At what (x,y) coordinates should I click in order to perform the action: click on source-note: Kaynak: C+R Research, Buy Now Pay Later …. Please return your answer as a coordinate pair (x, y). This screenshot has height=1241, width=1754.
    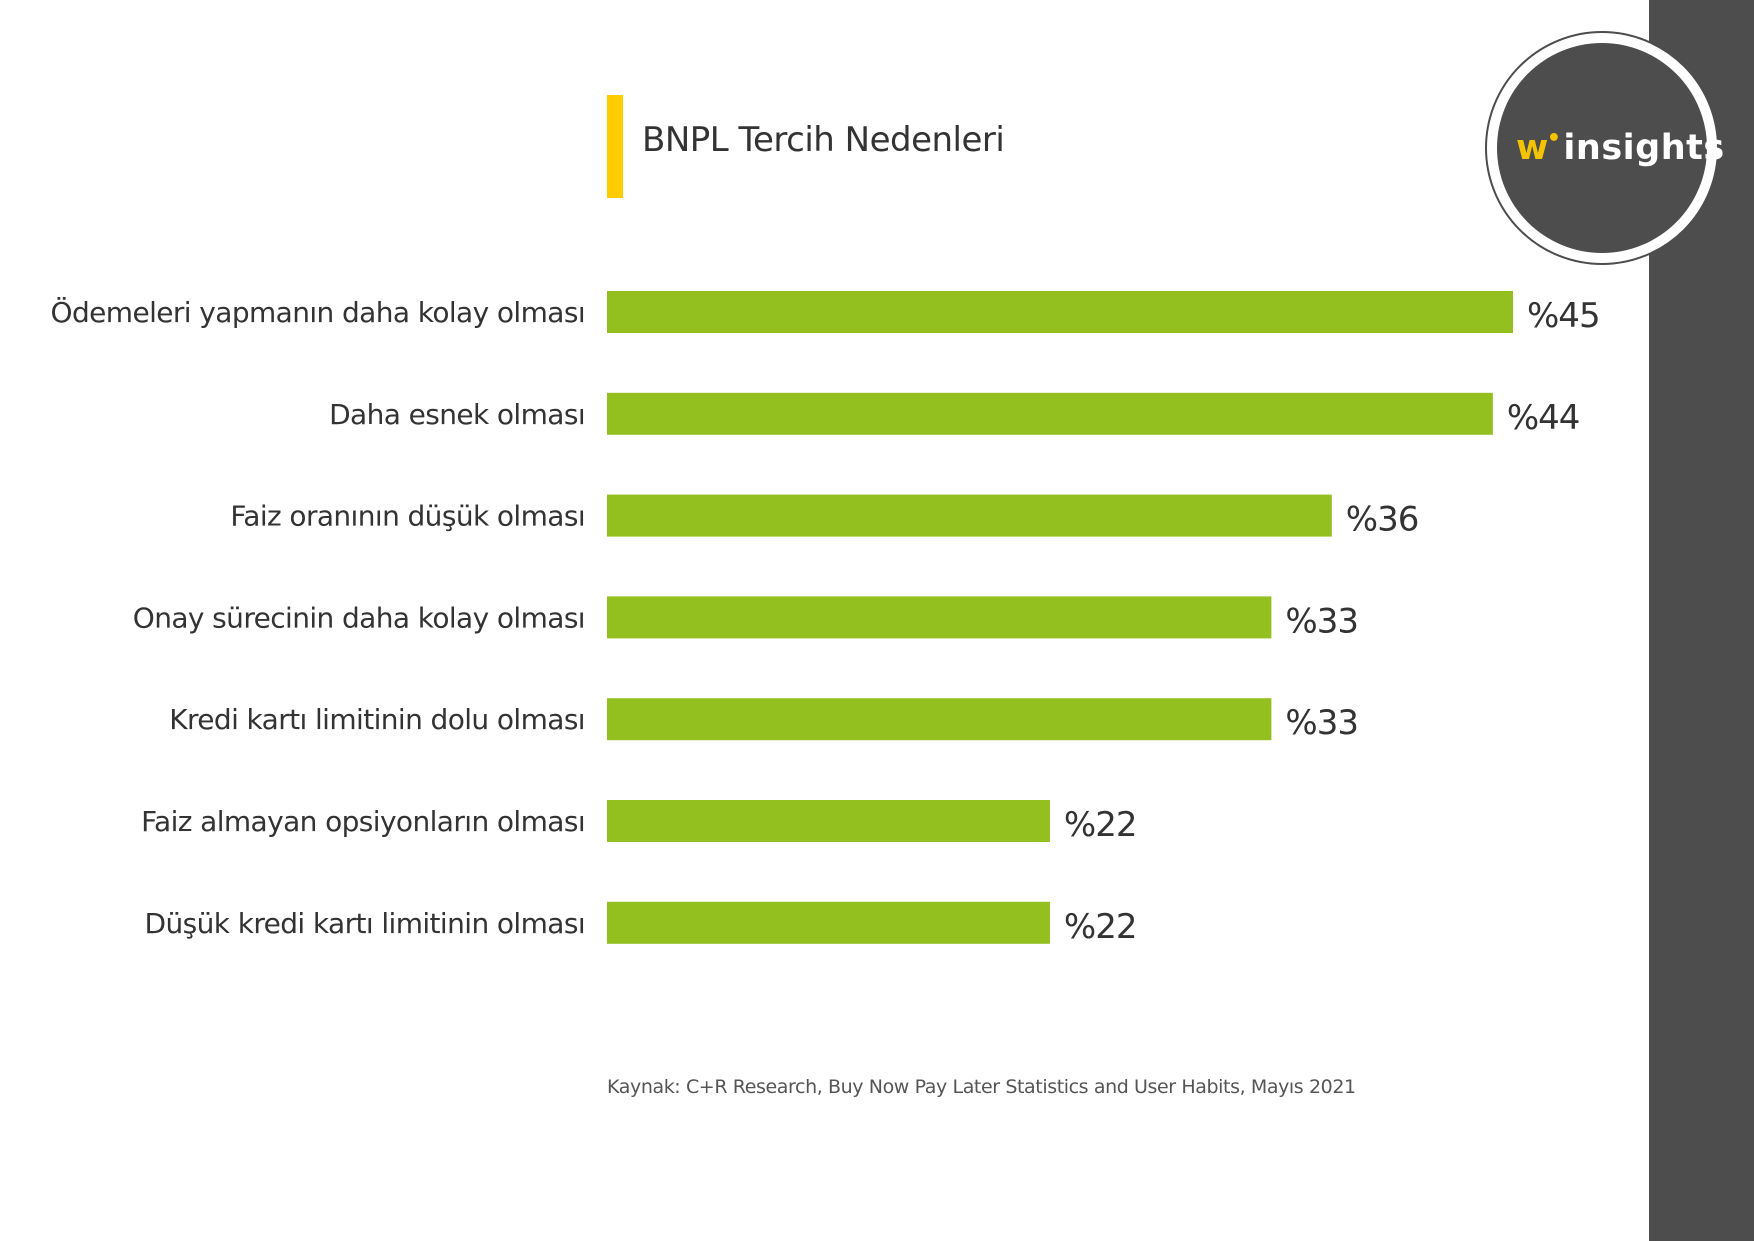
    Looking at the image, I should click on (981, 1087).